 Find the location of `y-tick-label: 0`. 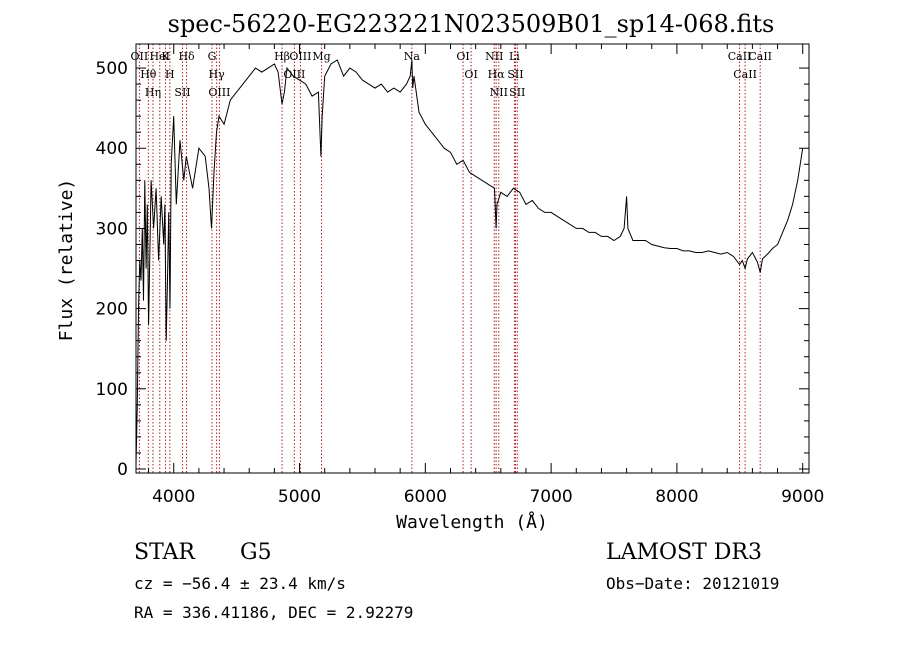

y-tick-label: 0 is located at coordinates (122, 470).